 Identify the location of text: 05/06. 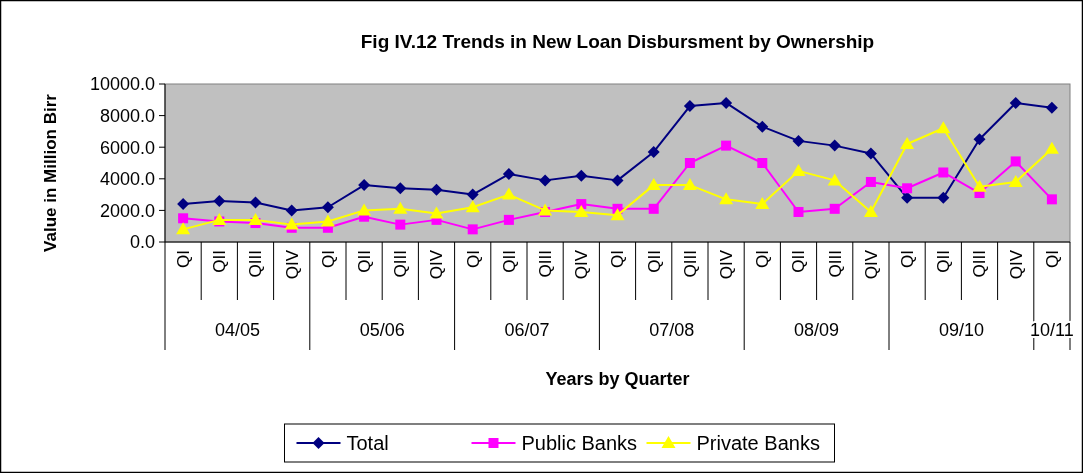
(382, 330).